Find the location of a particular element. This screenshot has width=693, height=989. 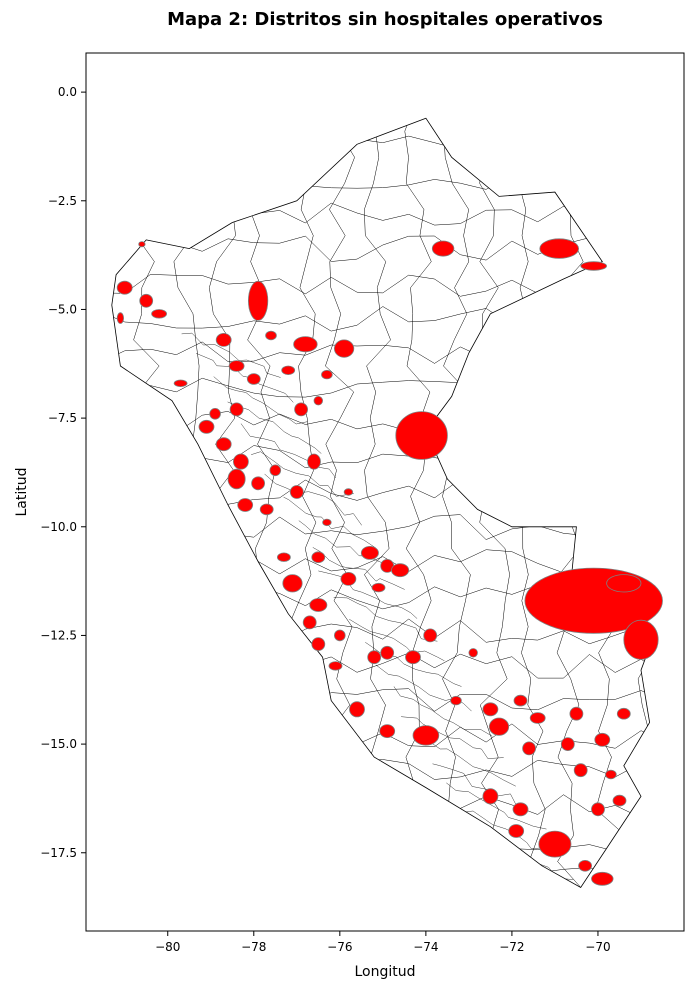

x-axis-ticks: −80 −78 −76 −74 −72 −70 is located at coordinates (383, 942).